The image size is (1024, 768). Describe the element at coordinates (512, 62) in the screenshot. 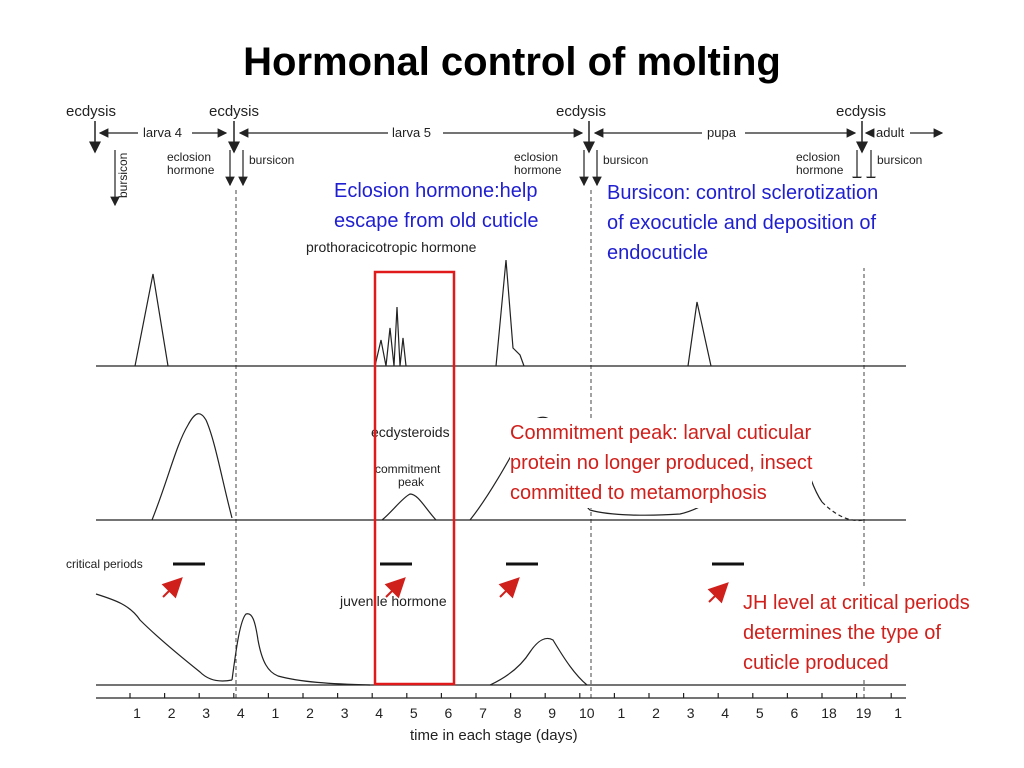

I see `slide-title: Hormonal control of molting` at that location.